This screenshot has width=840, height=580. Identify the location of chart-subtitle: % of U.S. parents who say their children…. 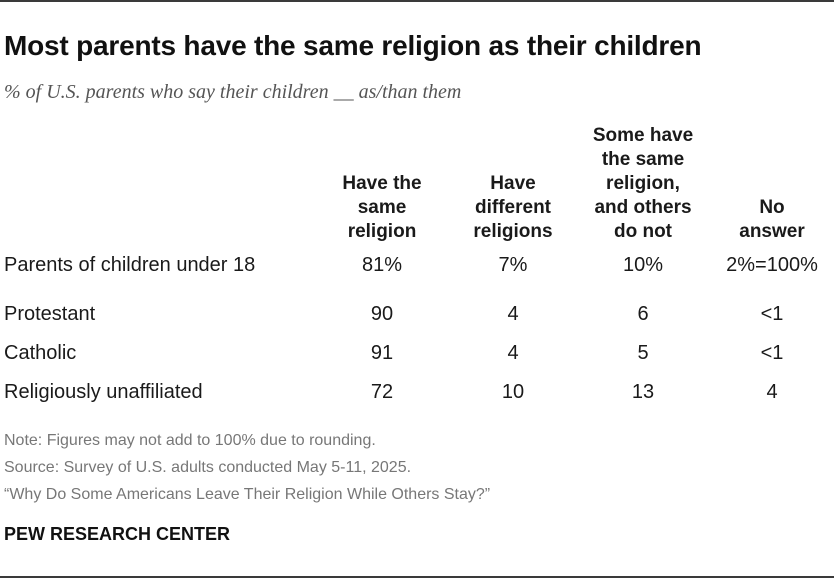
(233, 92).